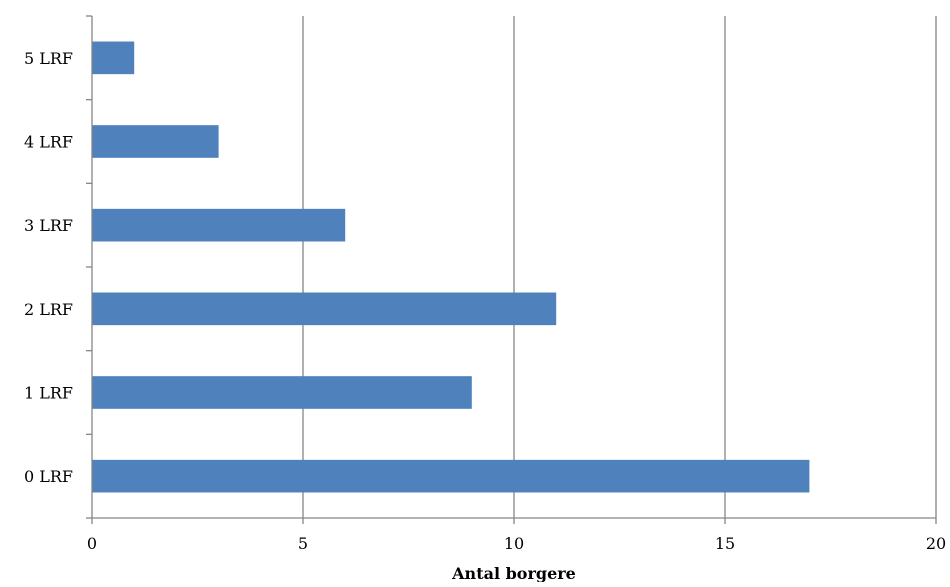 Image resolution: width=950 pixels, height=587 pixels. Describe the element at coordinates (513, 573) in the screenshot. I see `x-axis-title: Antal borgere` at that location.